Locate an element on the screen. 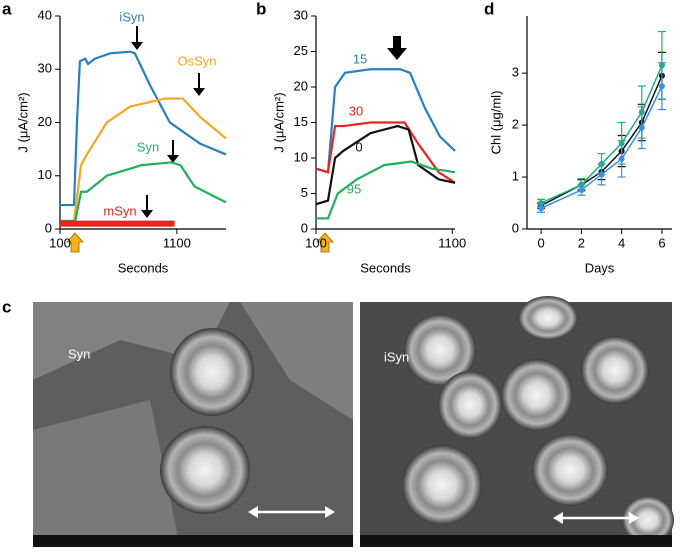  panel-letter: d is located at coordinates (489, 9).